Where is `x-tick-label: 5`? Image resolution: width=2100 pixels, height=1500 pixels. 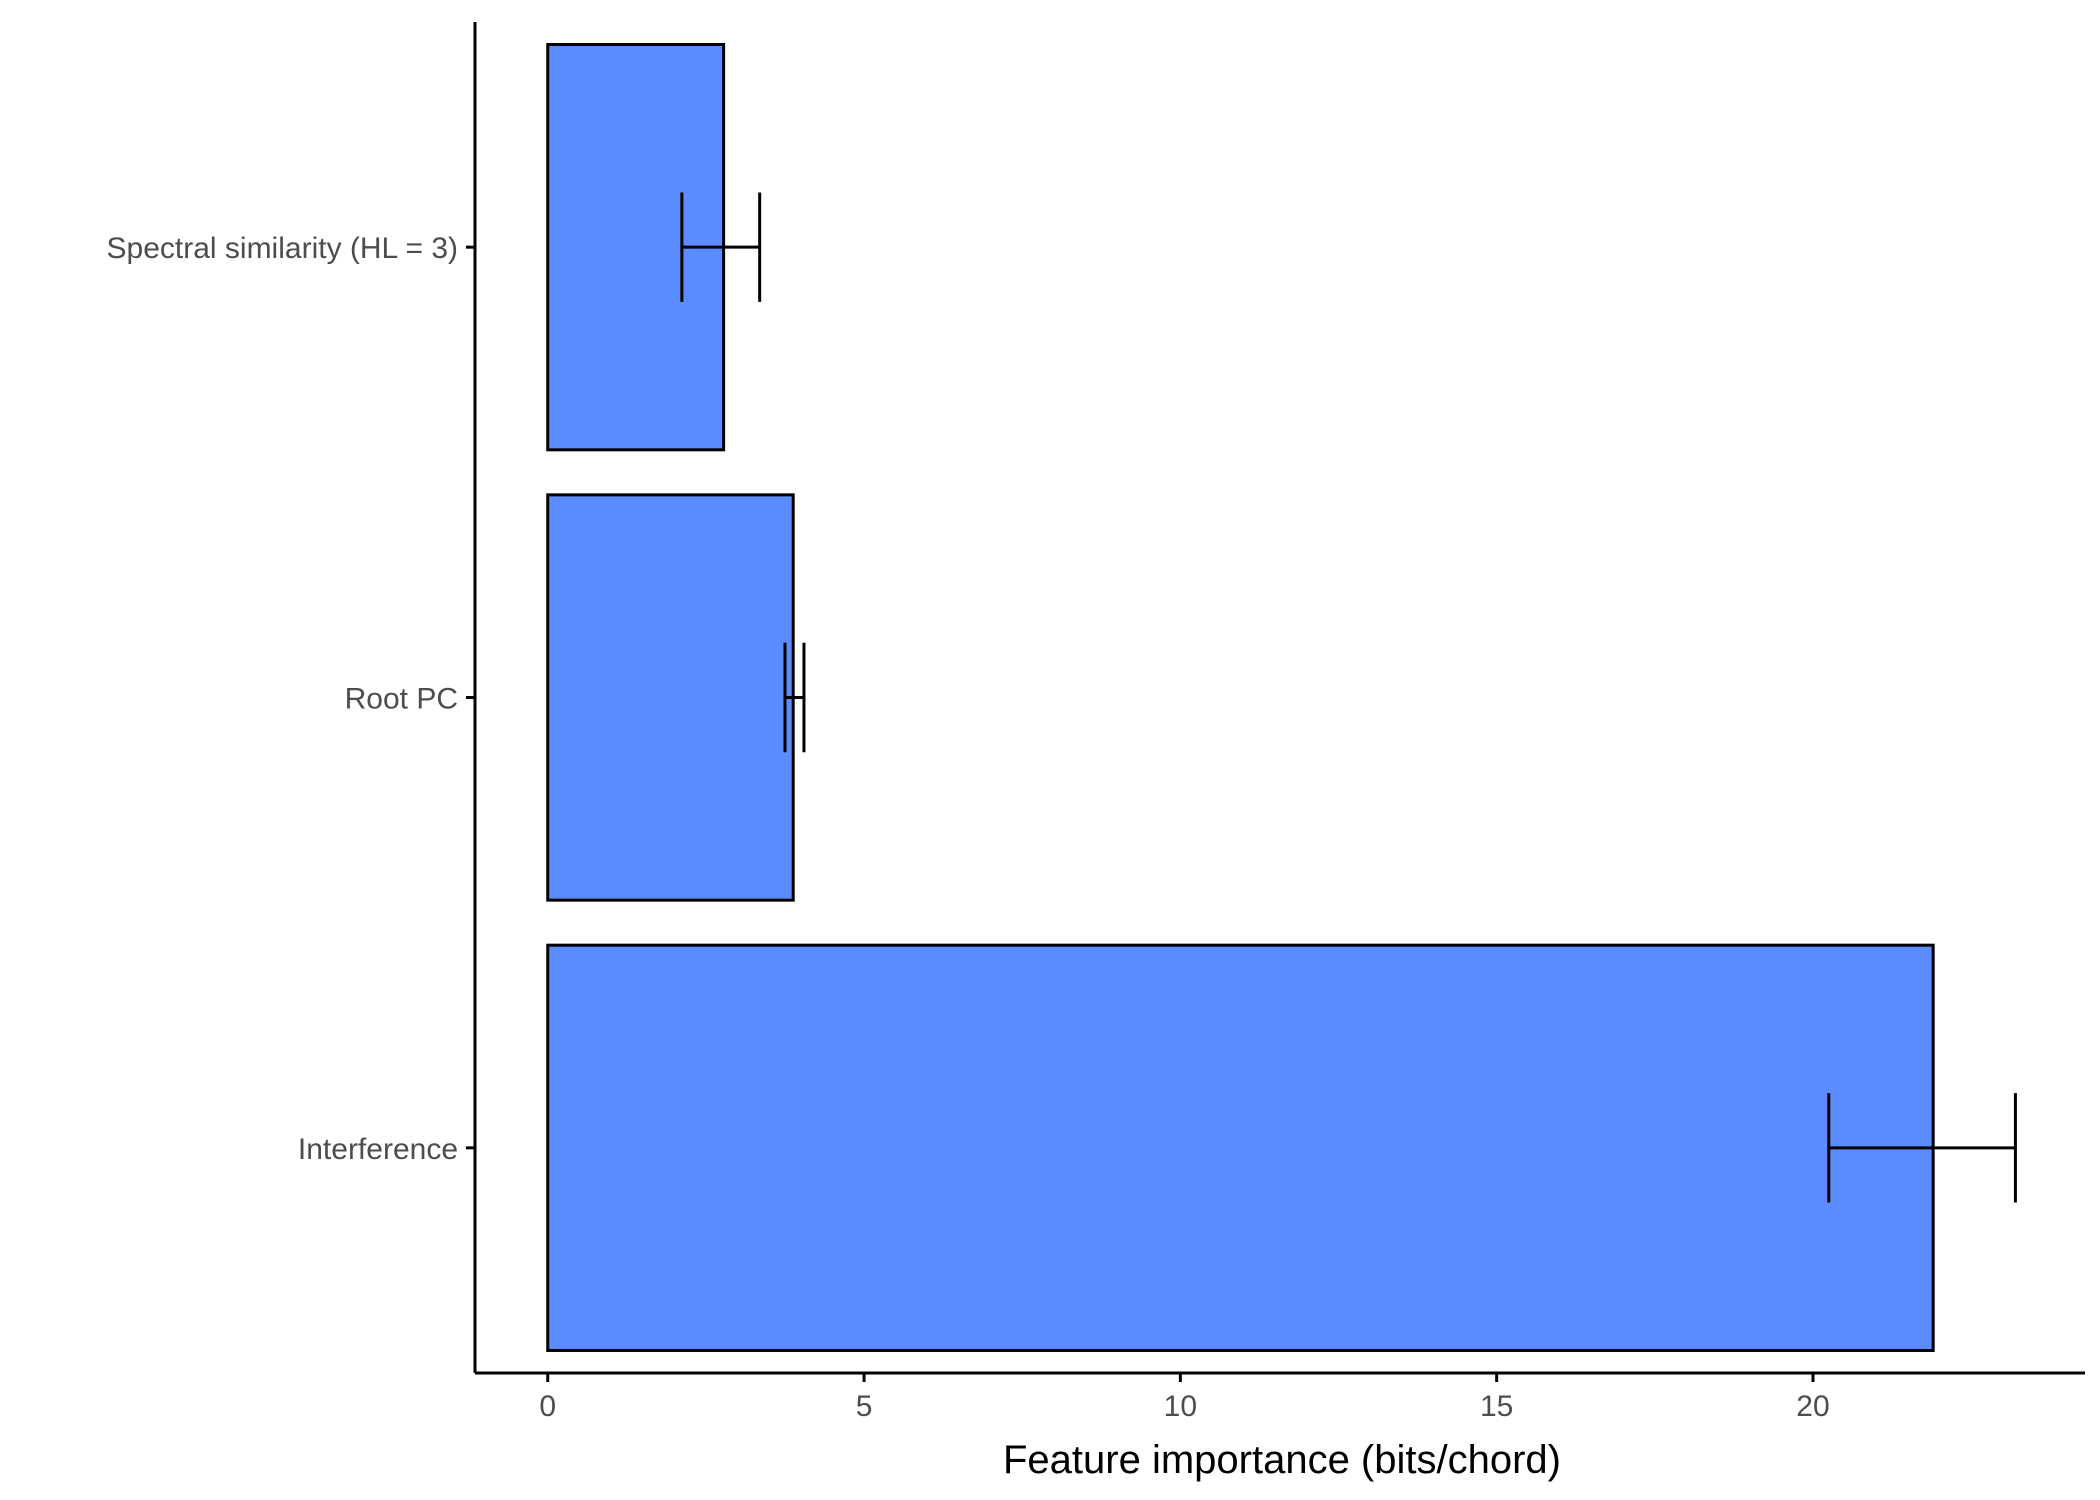 x-tick-label: 5 is located at coordinates (864, 1406).